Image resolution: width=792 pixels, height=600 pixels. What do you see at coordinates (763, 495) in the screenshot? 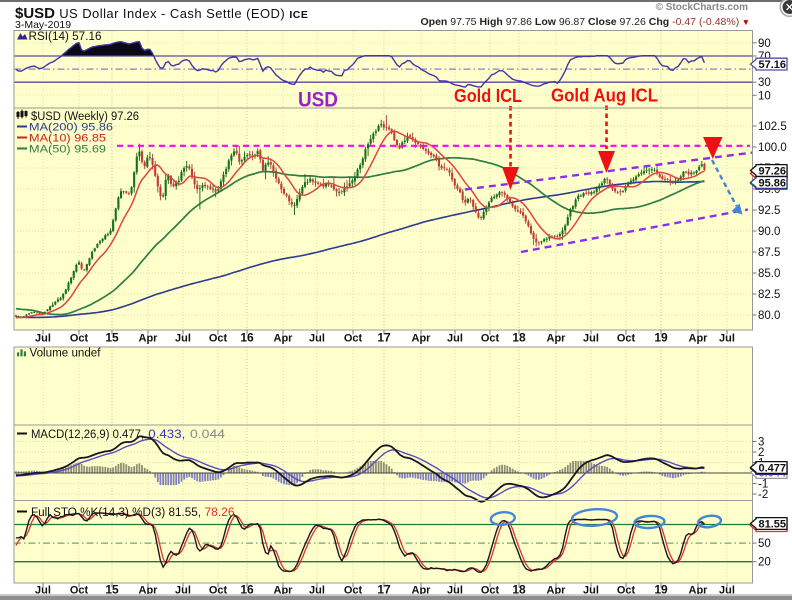
I see `svg-text: -2` at bounding box center [763, 495].